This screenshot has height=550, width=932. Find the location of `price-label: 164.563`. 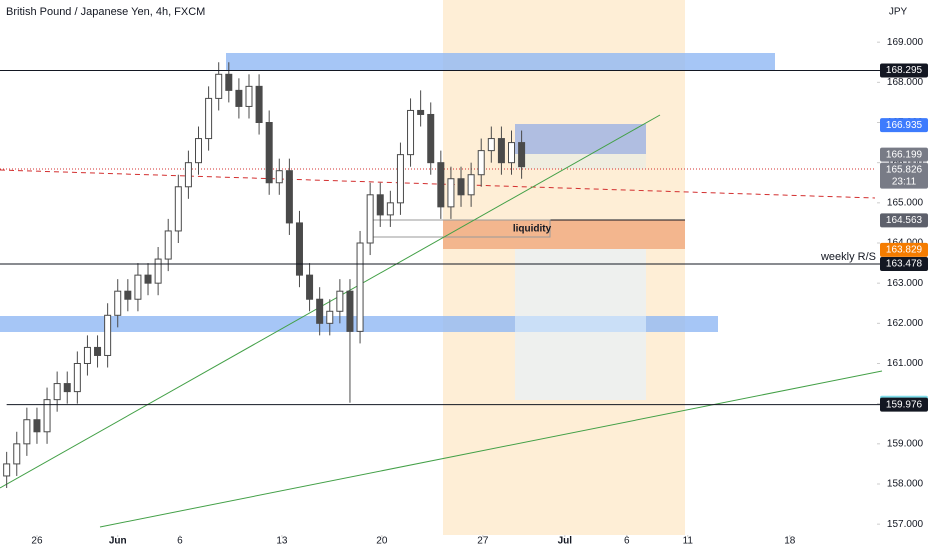

price-label: 164.563 is located at coordinates (904, 220).